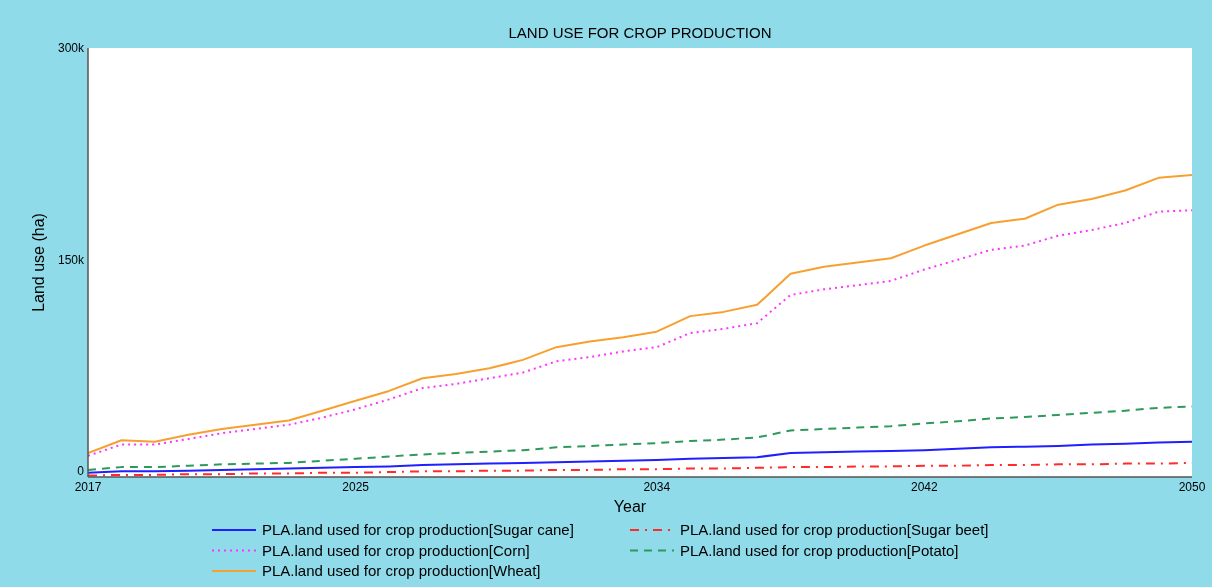 The height and width of the screenshot is (587, 1212). Describe the element at coordinates (1192, 487) in the screenshot. I see `x-tick-label: 2050` at that location.